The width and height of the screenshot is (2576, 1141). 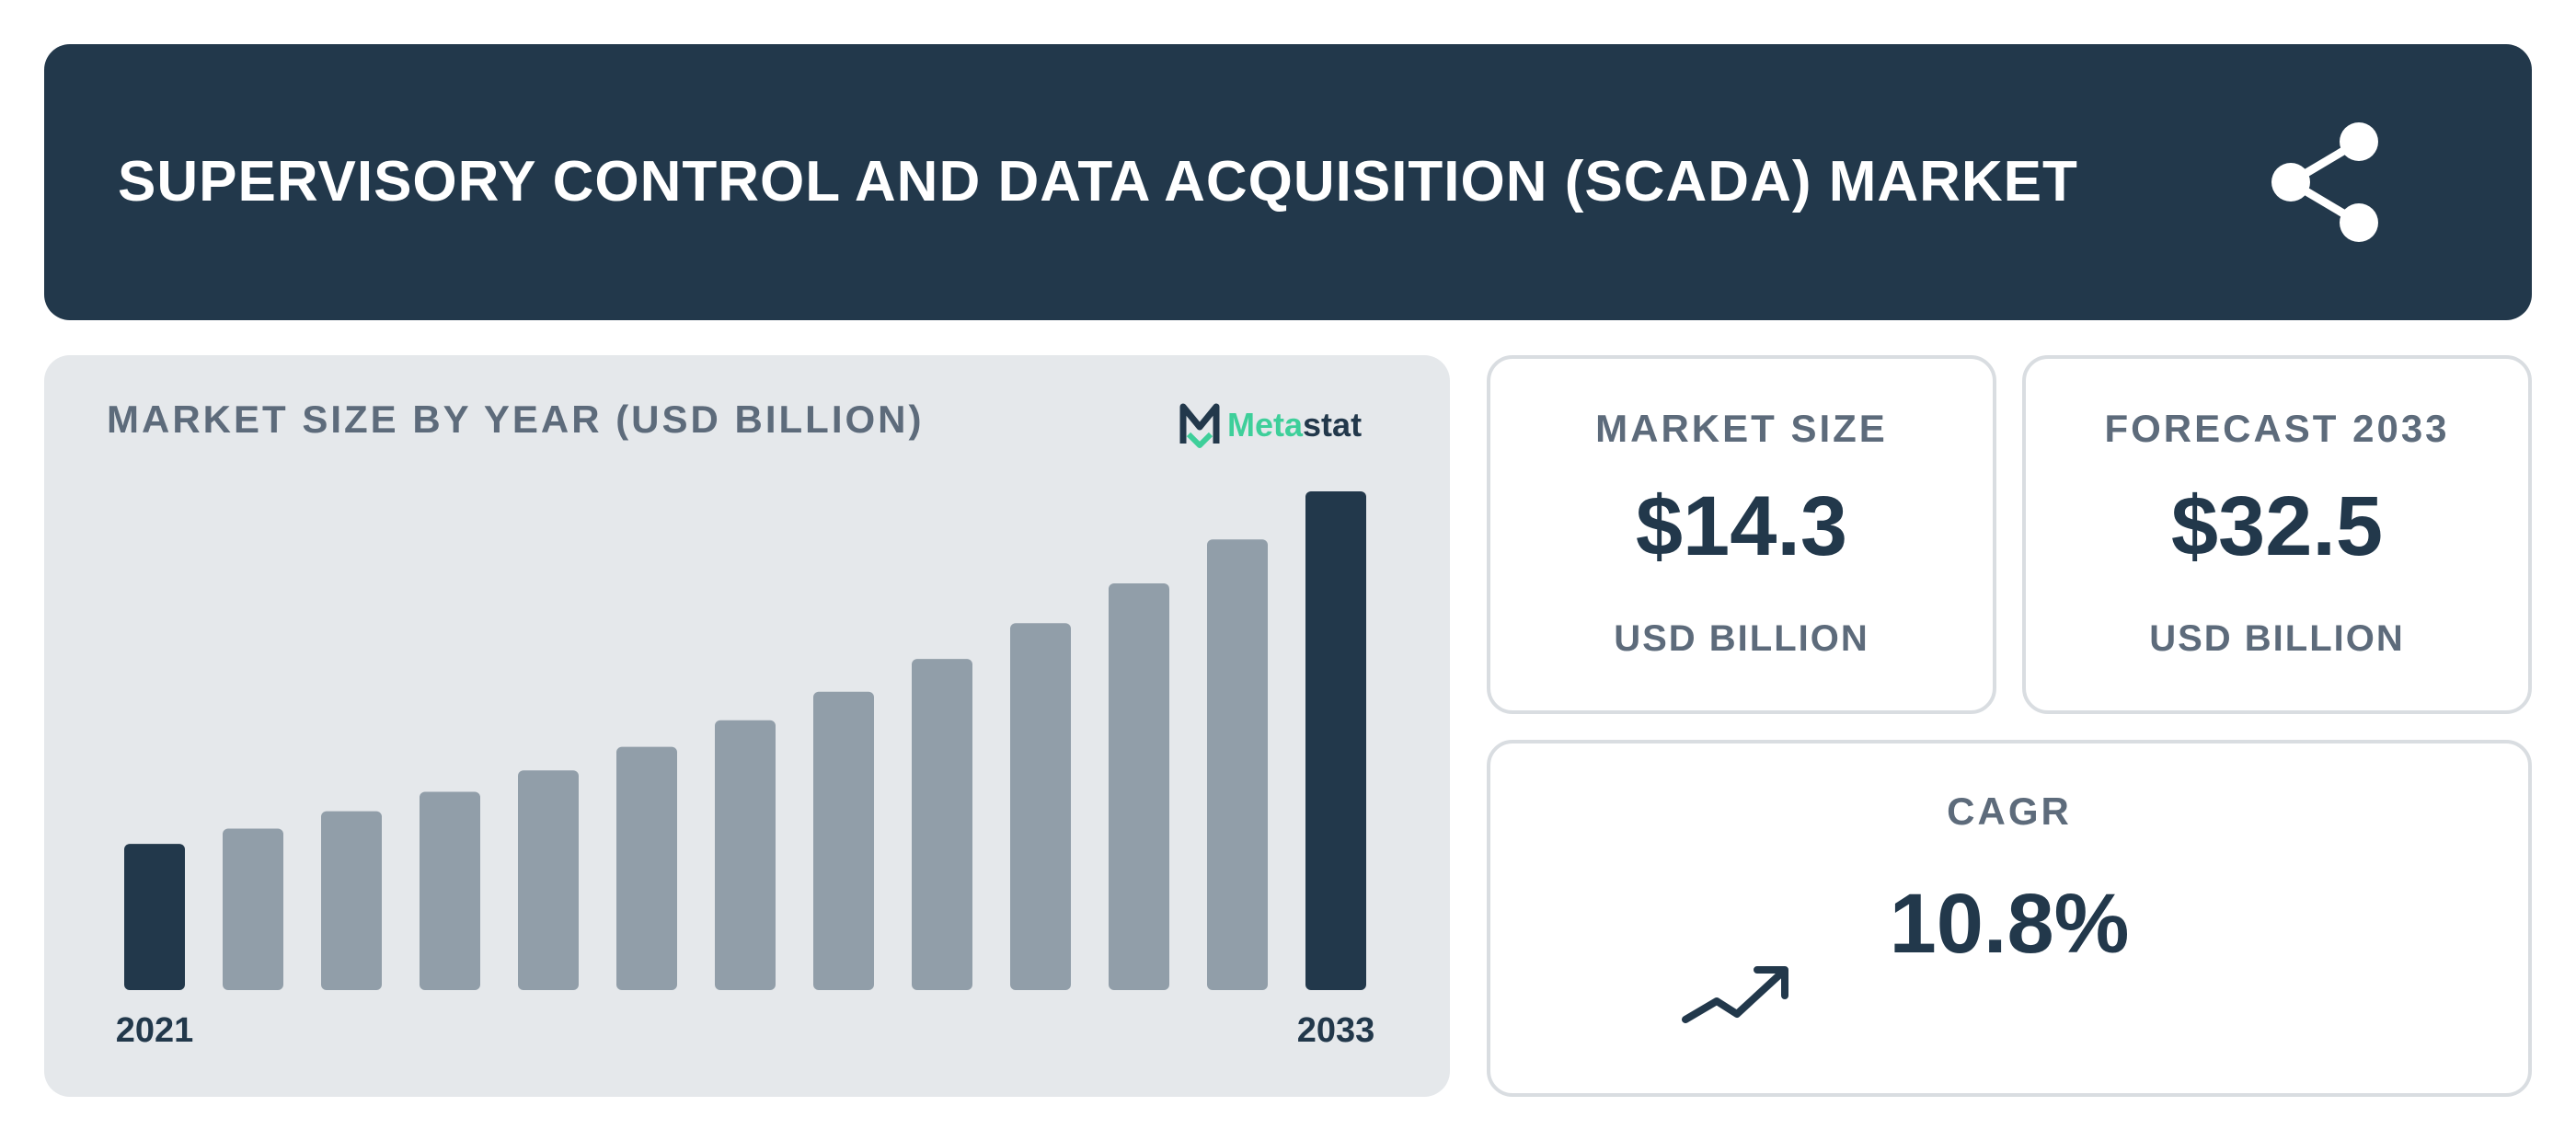 I want to click on bar-2022, so click(x=253, y=909).